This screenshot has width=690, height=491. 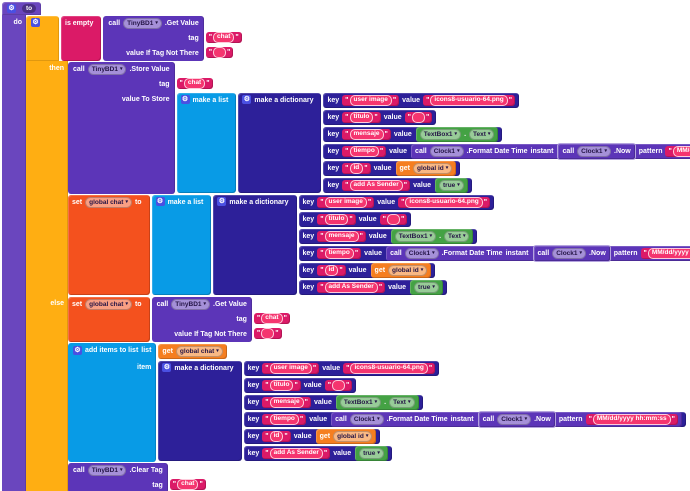 I want to click on dropdown-true: true ▾, so click(x=371, y=453).